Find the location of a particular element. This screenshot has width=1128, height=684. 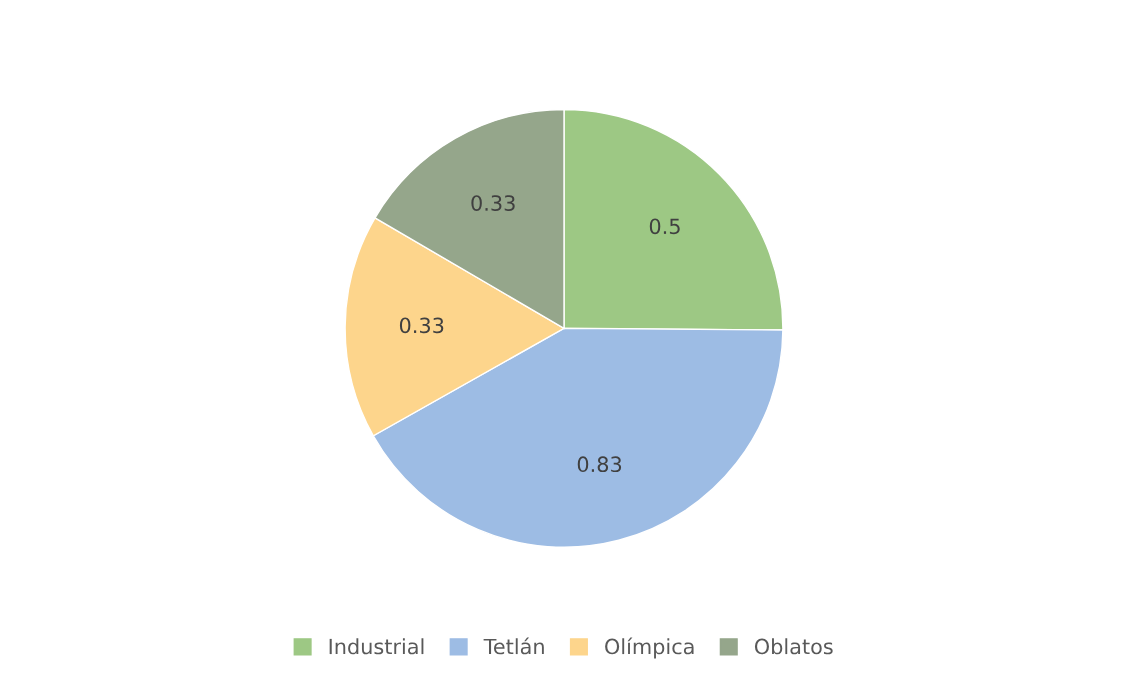

legend-label: Industrial is located at coordinates (376, 646).